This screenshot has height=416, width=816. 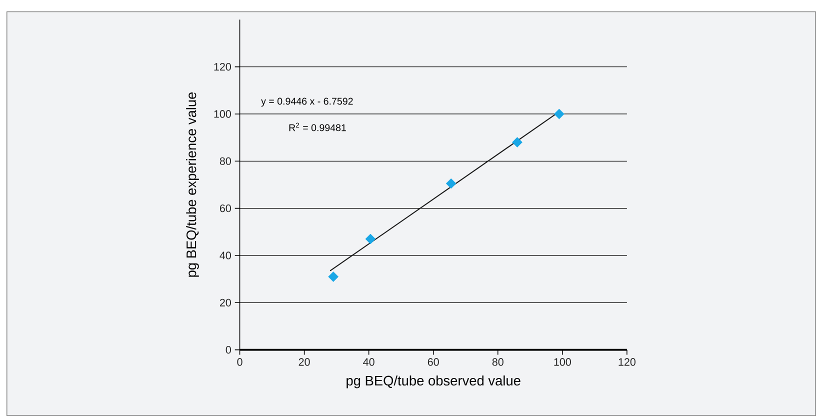 I want to click on y-tick-label: 0, so click(x=228, y=350).